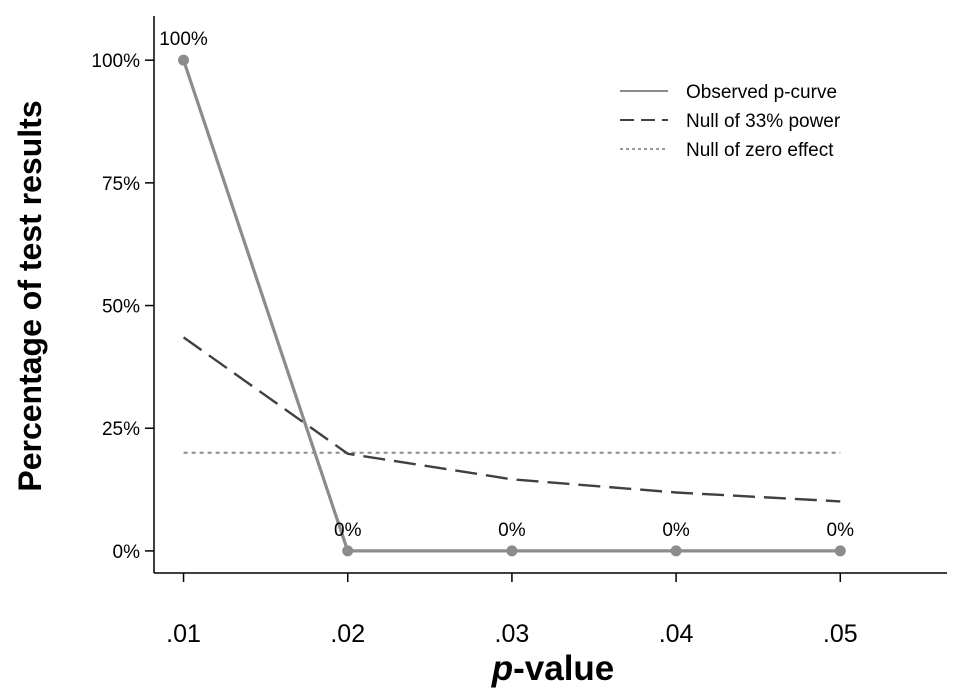 The height and width of the screenshot is (689, 953). I want to click on y-tick-label: 75%, so click(121, 184).